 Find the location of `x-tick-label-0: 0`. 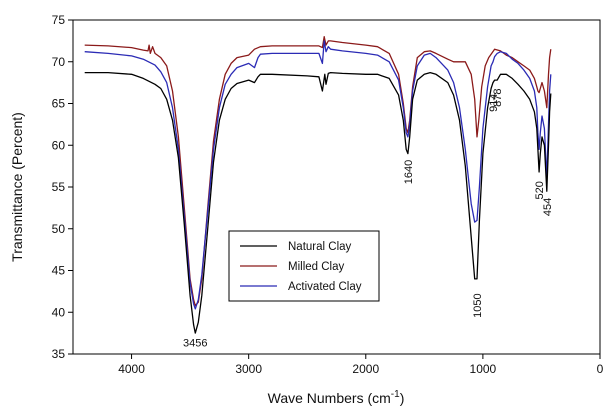

x-tick-label-0: 0 is located at coordinates (600, 369).